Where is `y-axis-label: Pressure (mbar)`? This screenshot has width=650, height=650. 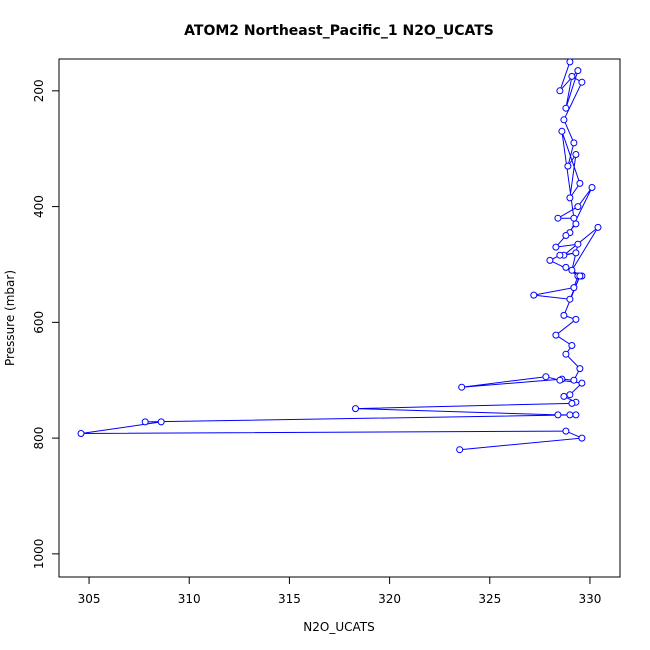
y-axis-label: Pressure (mbar) is located at coordinates (10, 318).